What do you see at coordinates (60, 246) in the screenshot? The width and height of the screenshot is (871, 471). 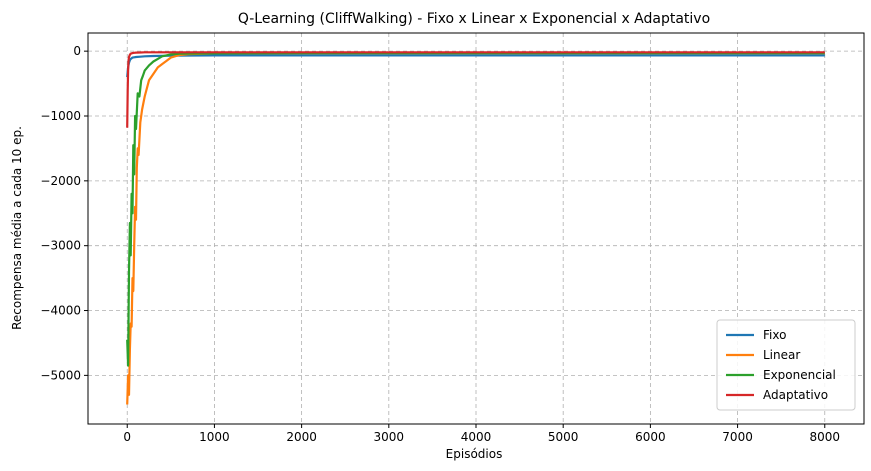 I see `y-tick-label: −3000` at bounding box center [60, 246].